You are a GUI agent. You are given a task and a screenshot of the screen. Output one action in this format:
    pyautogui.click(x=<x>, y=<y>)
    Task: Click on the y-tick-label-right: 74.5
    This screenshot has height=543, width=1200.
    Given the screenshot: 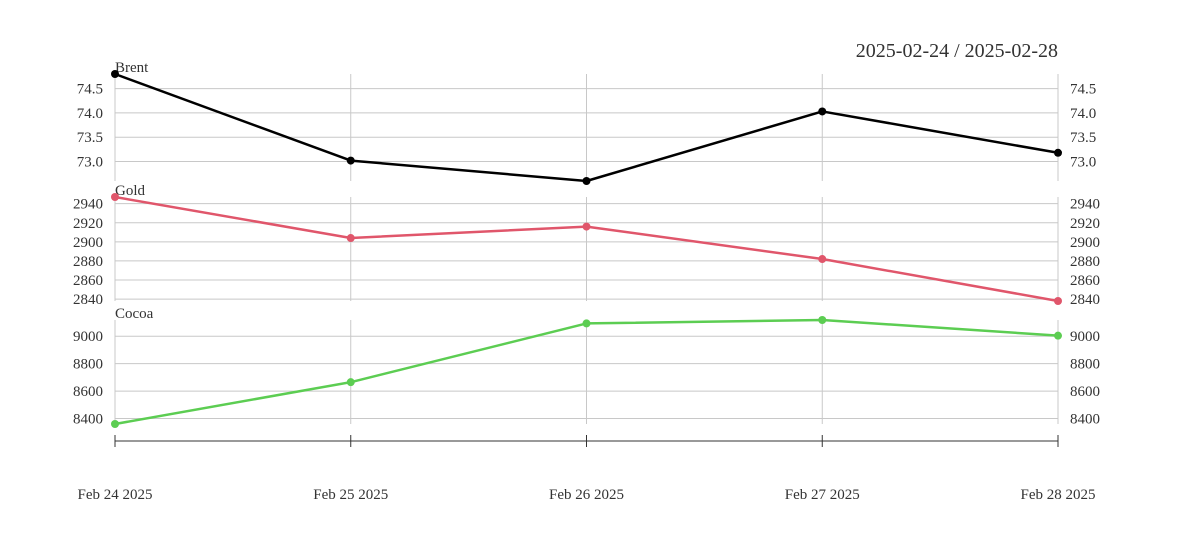 What is the action you would take?
    pyautogui.click(x=1083, y=90)
    